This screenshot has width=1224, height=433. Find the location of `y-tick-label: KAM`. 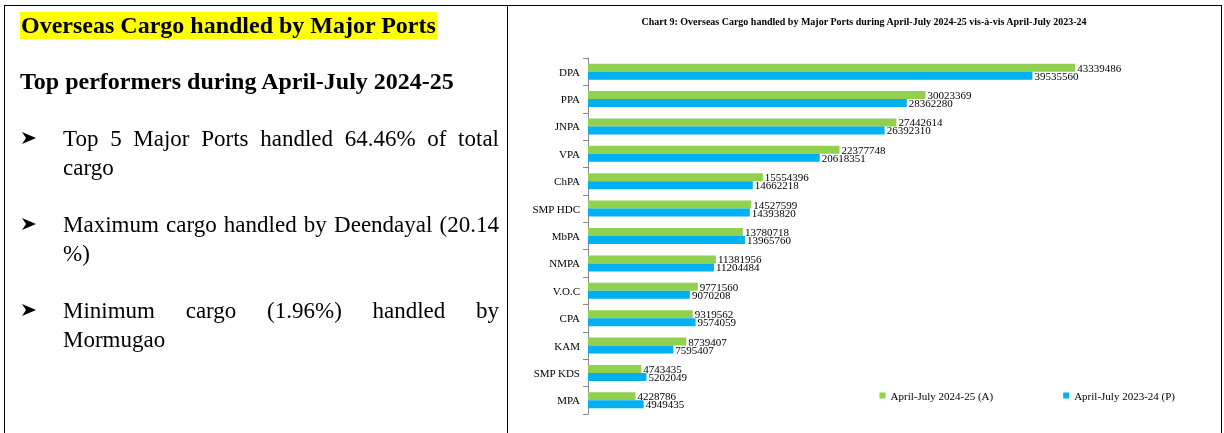

y-tick-label: KAM is located at coordinates (567, 345).